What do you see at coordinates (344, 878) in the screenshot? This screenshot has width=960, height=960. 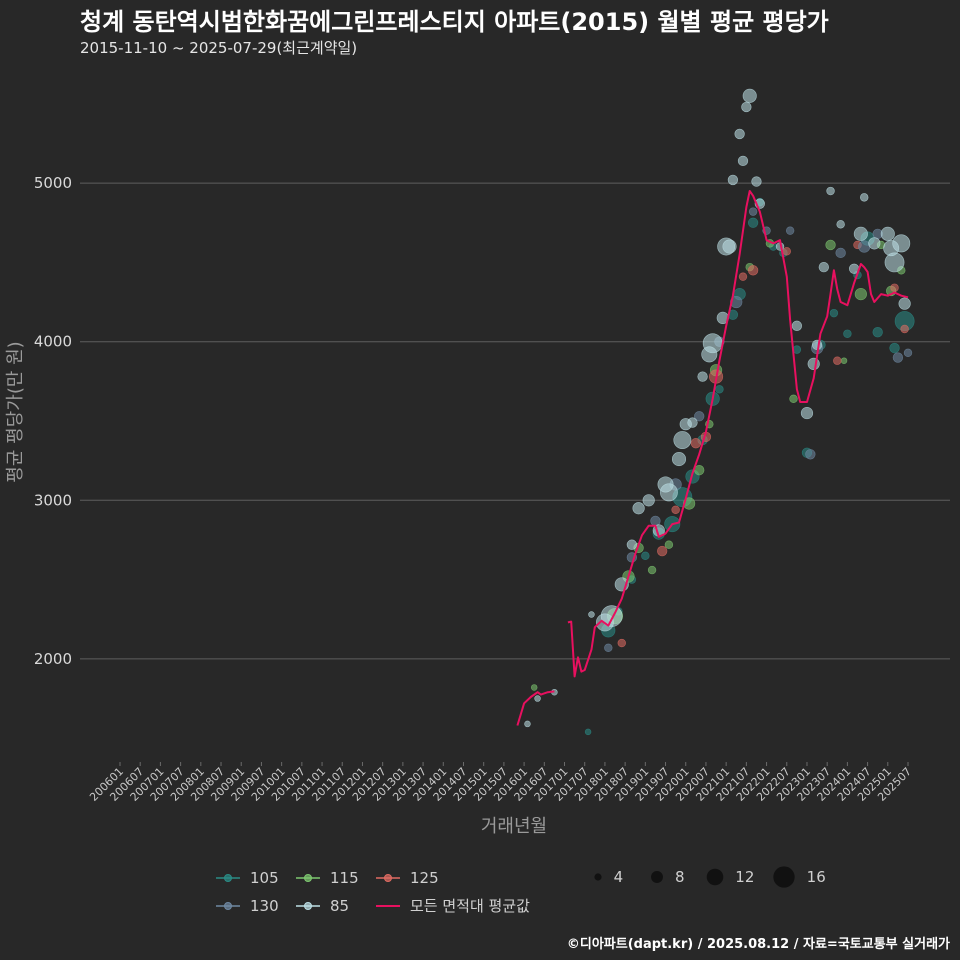 I see `legend-label: 115` at bounding box center [344, 878].